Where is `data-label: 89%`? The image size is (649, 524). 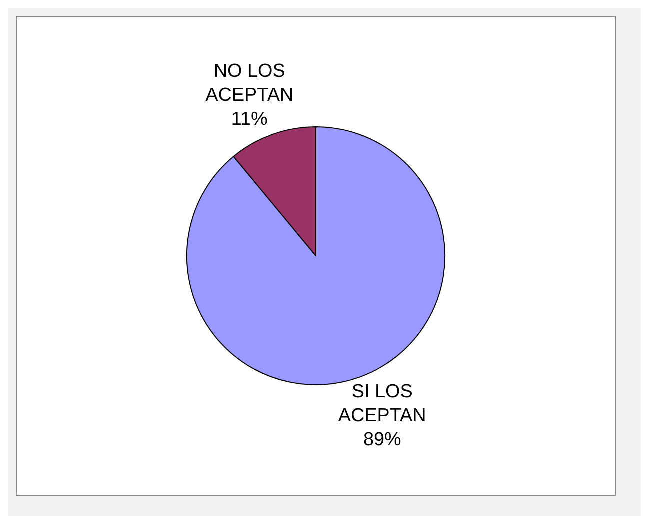
data-label: 89% is located at coordinates (382, 439).